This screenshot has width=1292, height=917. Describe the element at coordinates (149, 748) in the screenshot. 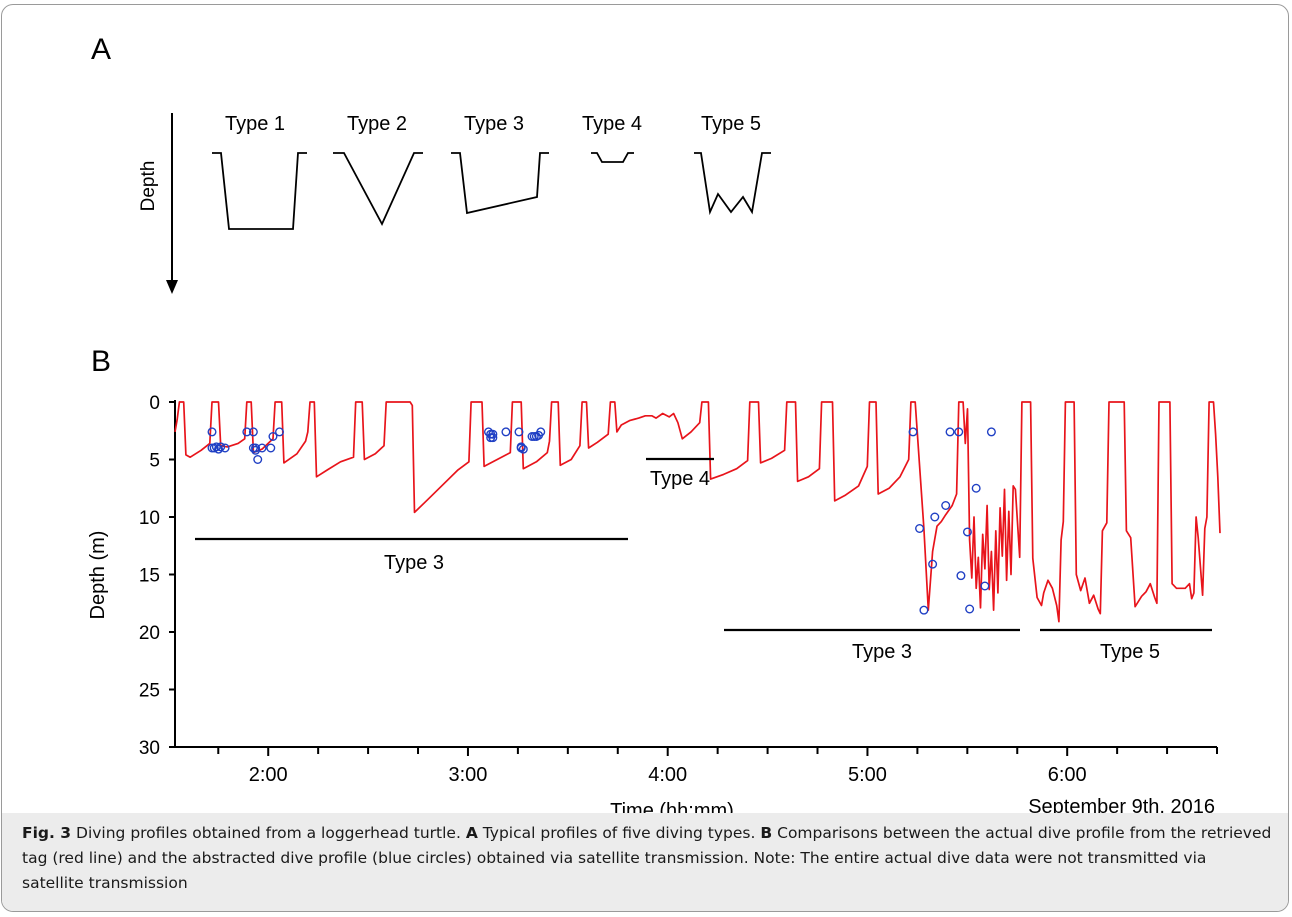

I see `y-tick-label: 30` at that location.